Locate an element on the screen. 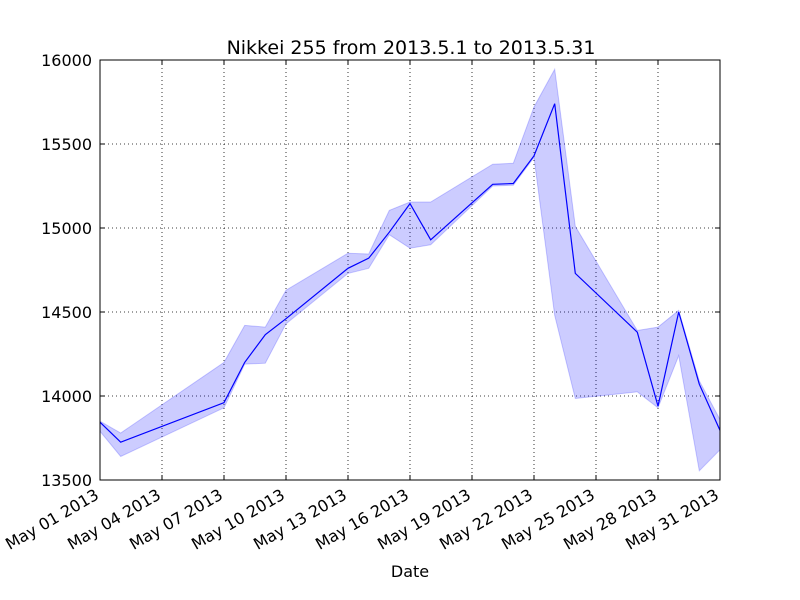 This screenshot has height=600, width=800. y-tick-label: 14500 is located at coordinates (66, 312).